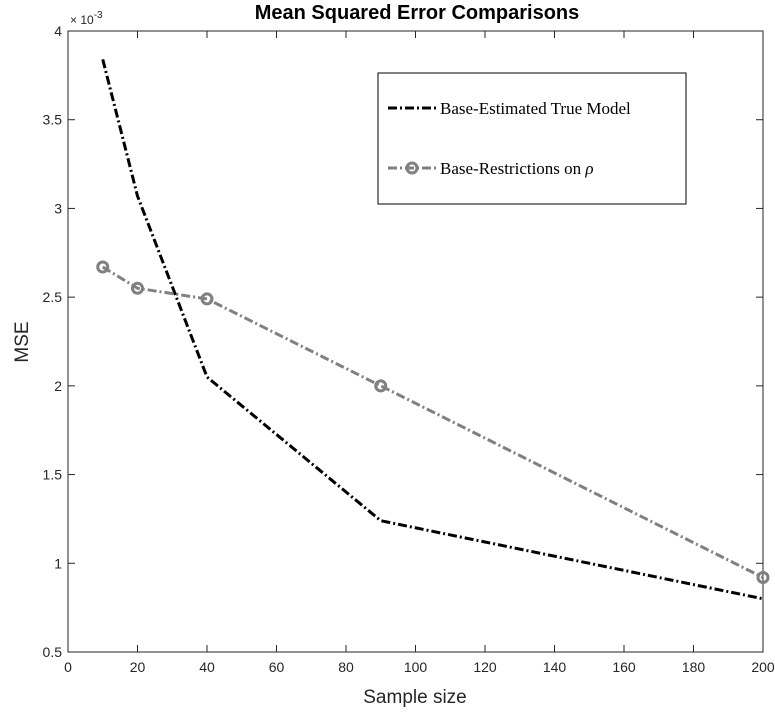  What do you see at coordinates (58, 31) in the screenshot?
I see `y-tick-label: 4` at bounding box center [58, 31].